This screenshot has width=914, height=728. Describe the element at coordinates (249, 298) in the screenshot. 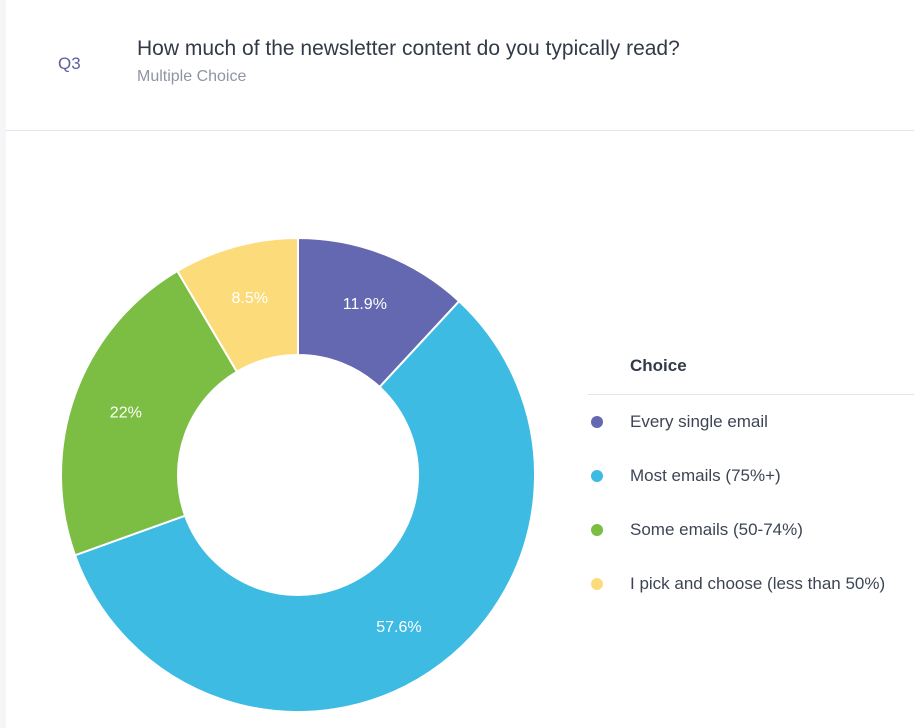

I see `slice-value-label: 8.5%` at that location.